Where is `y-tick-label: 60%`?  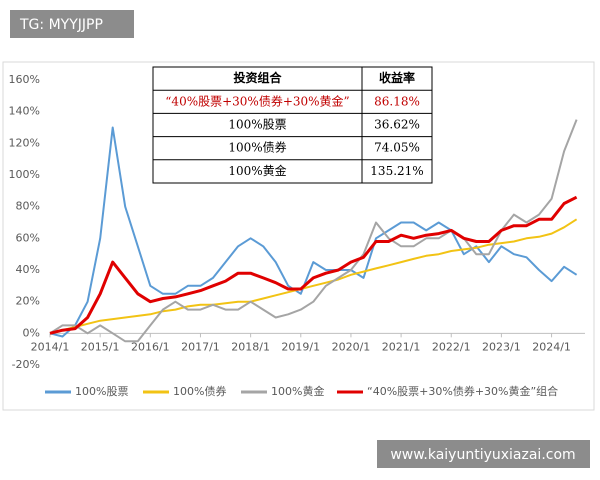
y-tick-label: 60% is located at coordinates (28, 237).